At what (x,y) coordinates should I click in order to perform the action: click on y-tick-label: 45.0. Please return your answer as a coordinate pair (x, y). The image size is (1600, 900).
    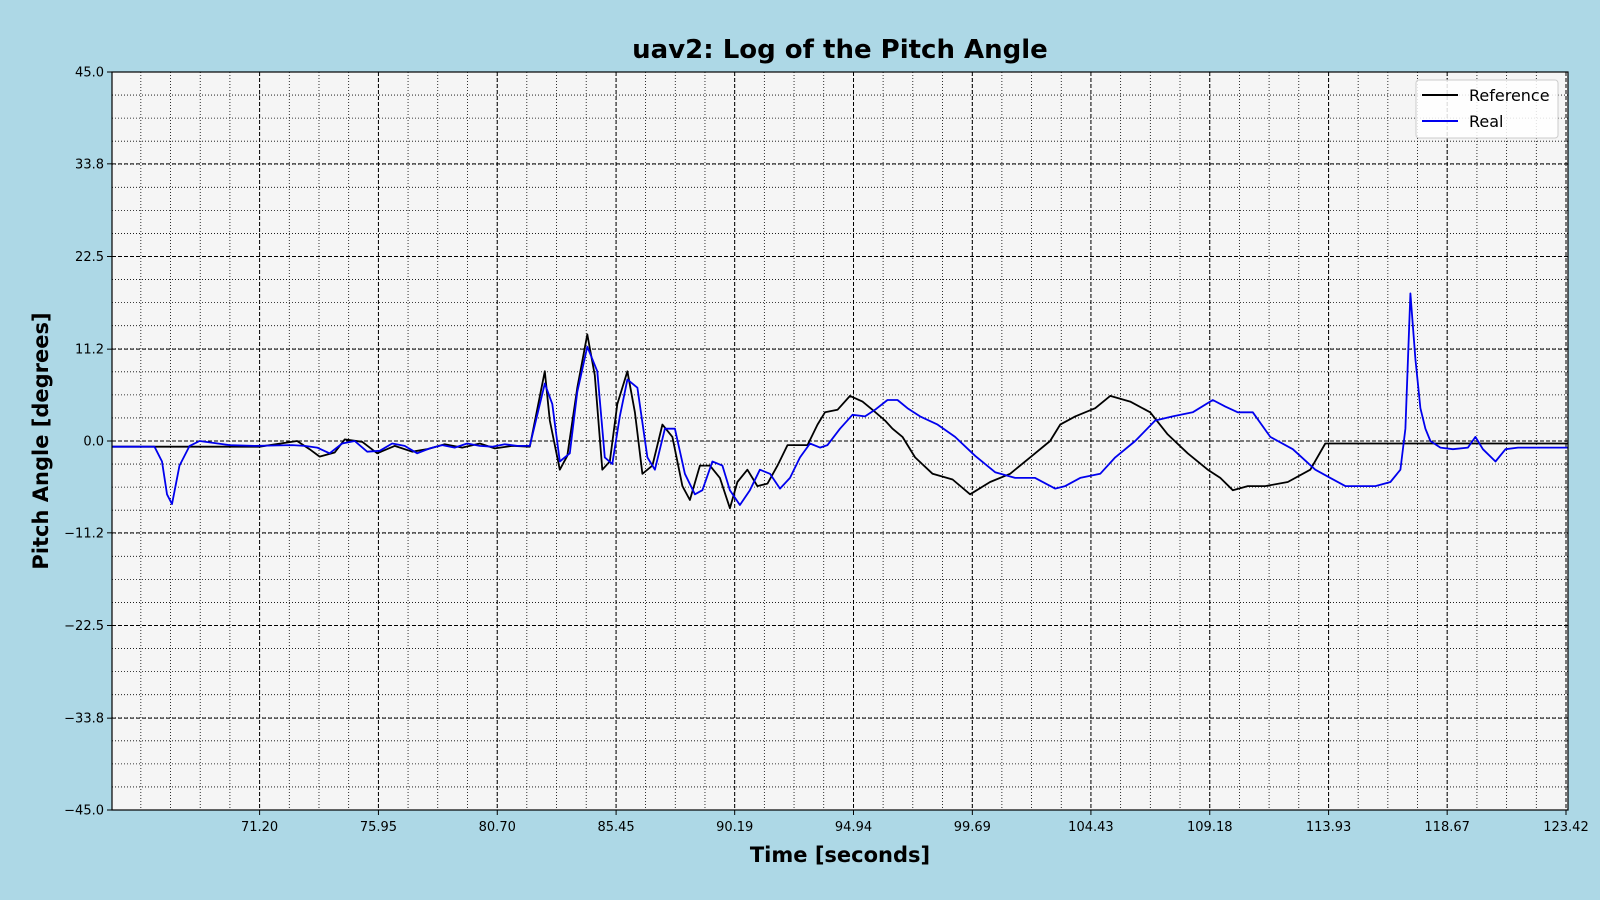
    Looking at the image, I should click on (89, 73).